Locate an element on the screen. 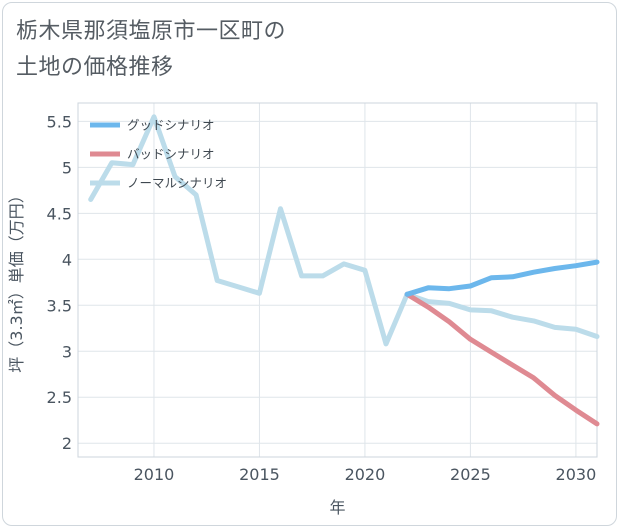 Image resolution: width=621 pixels, height=530 pixels. legend-item-normal: ノーマルシナリオ is located at coordinates (158, 183).